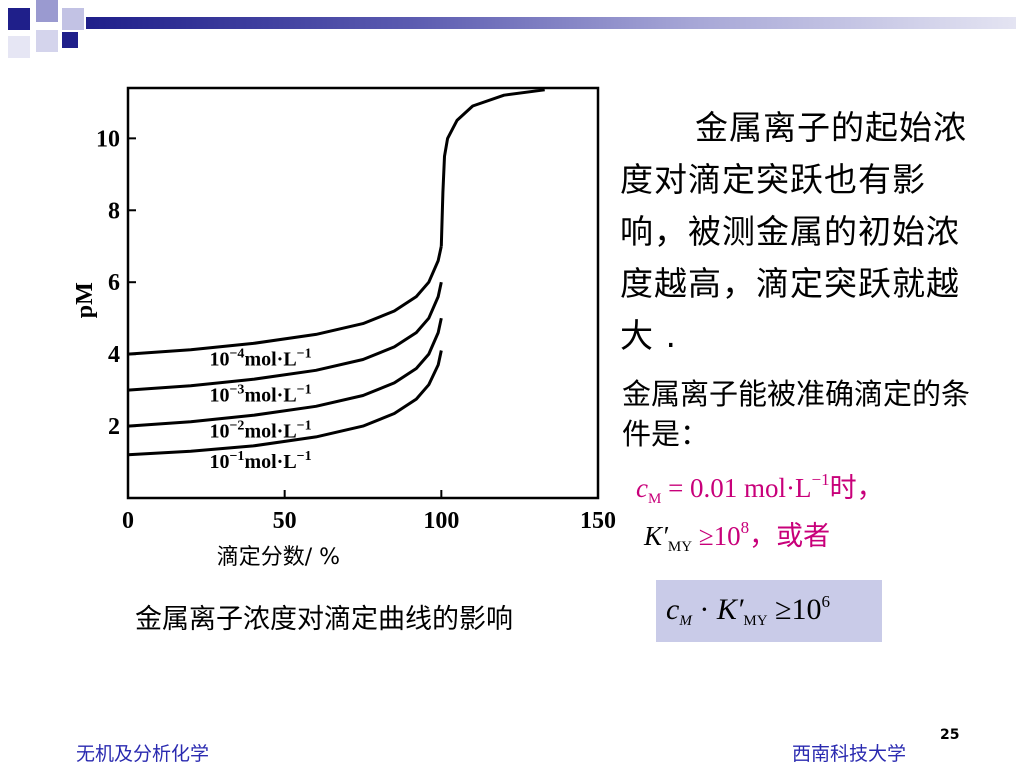 This screenshot has height=768, width=1024. I want to click on formula: cM · K′MY ≥106, so click(748, 610).